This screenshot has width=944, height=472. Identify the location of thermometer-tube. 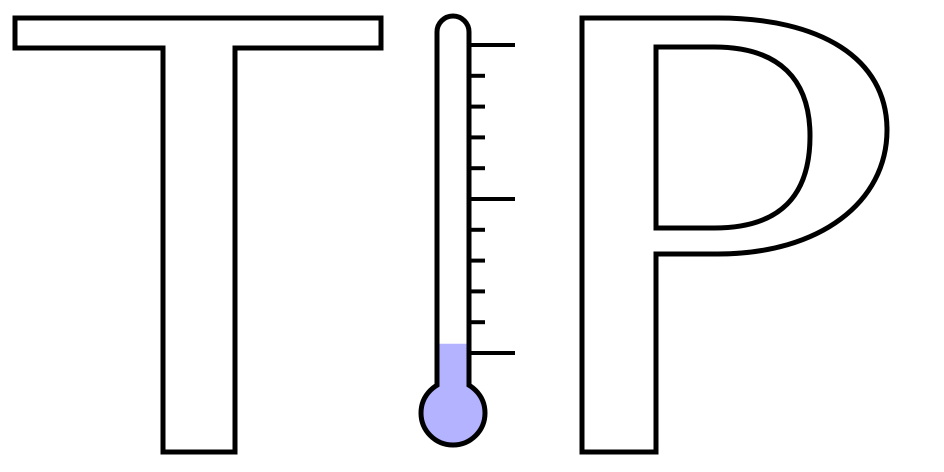
(453, 200).